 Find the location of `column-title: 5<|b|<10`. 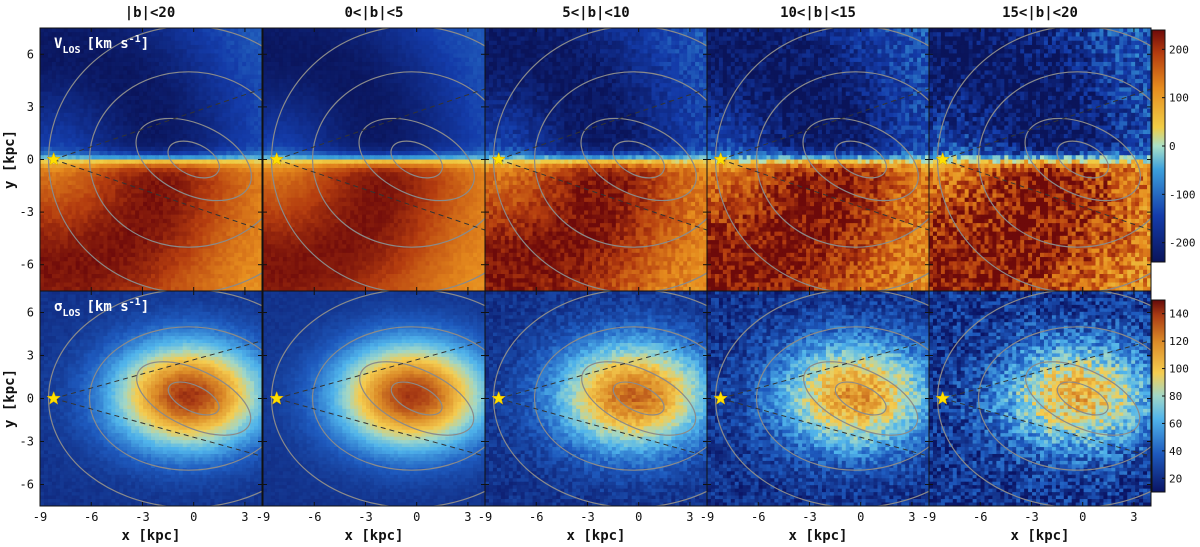

column-title: 5<|b|<10 is located at coordinates (595, 13).